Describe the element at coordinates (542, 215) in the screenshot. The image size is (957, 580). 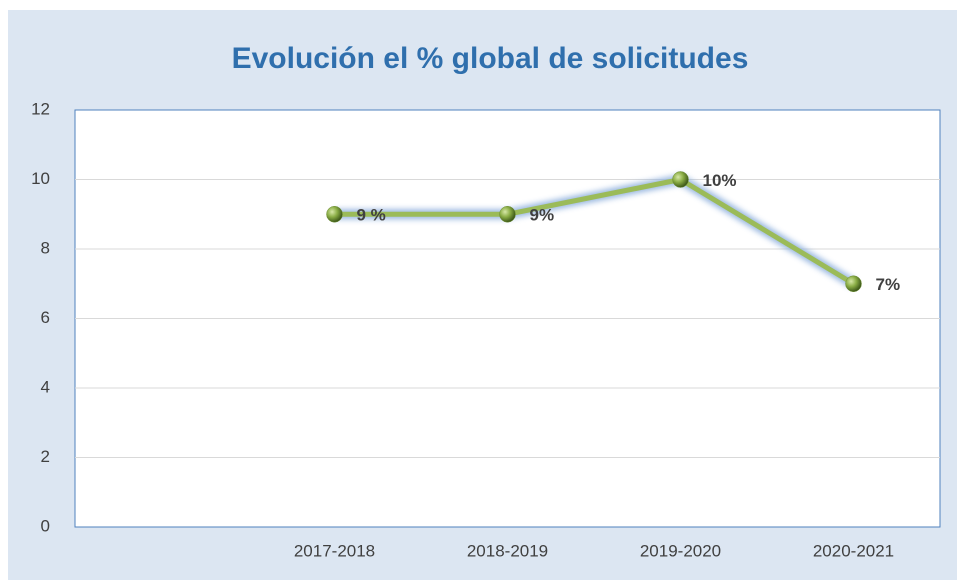
I see `data-label: 9%` at that location.